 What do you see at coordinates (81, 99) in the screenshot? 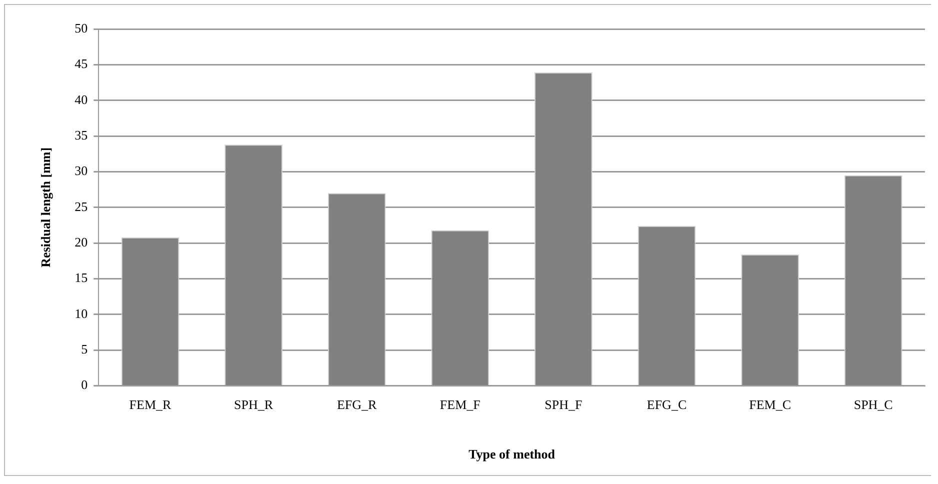
I see `y-tick-label: 40` at bounding box center [81, 99].